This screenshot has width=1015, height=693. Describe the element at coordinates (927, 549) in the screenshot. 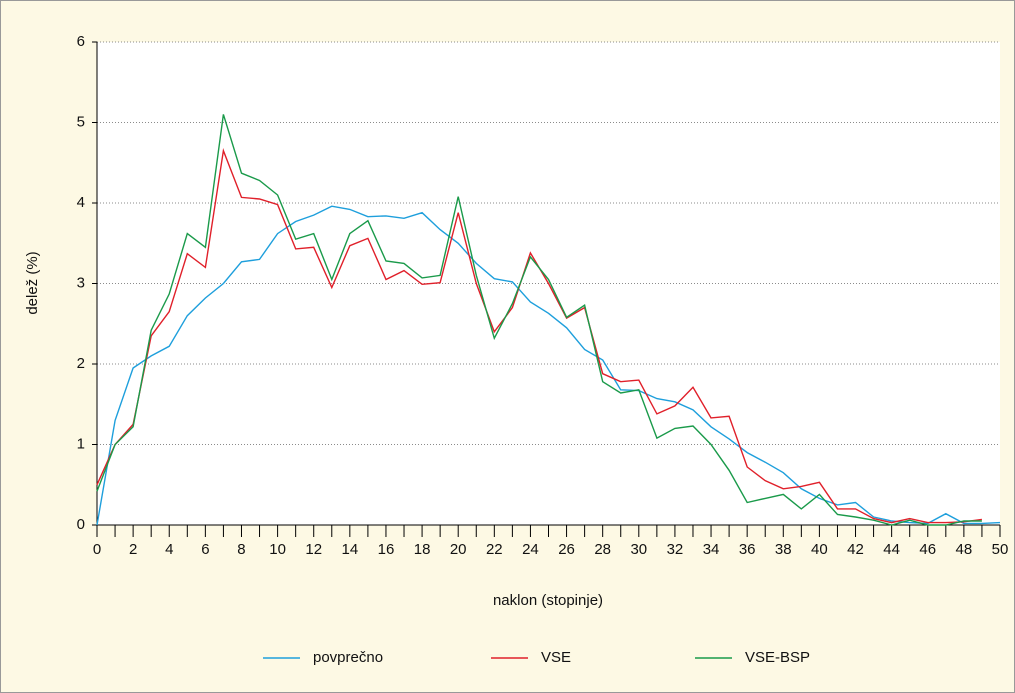

I see `x-tick-label: 46` at that location.